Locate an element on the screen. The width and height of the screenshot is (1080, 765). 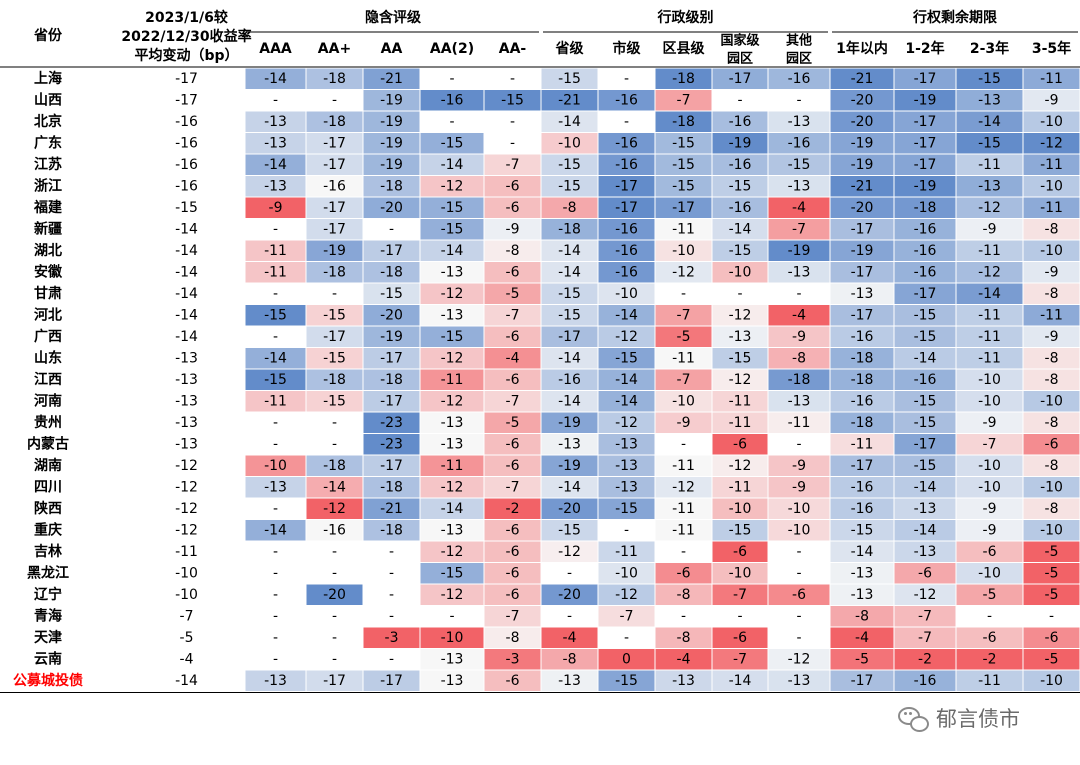
row-avg: -16 is located at coordinates (186, 165).